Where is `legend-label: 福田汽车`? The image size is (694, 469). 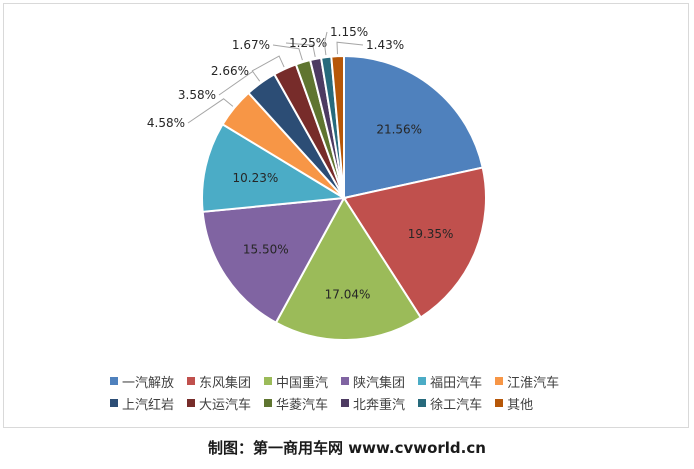 legend-label: 福田汽车 is located at coordinates (456, 383).